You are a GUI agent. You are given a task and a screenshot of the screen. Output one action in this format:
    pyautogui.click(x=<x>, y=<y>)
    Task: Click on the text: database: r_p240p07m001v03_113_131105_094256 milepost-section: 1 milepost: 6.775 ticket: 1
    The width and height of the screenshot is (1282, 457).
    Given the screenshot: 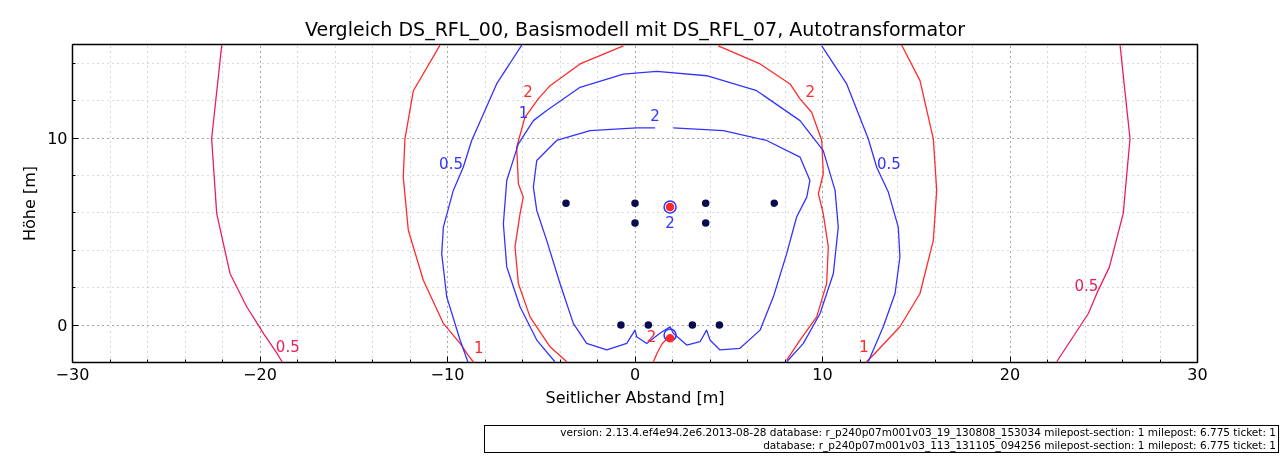 What is the action you would take?
    pyautogui.click(x=1019, y=445)
    